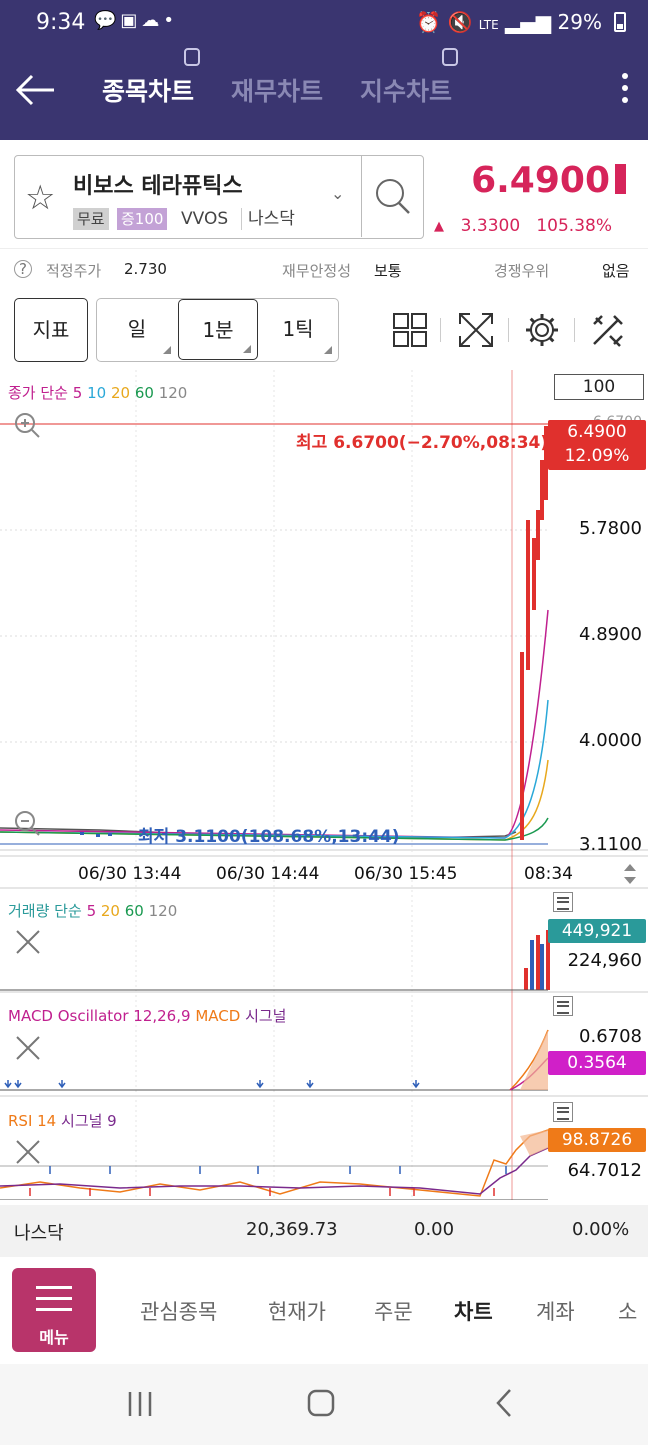 The image size is (648, 1445). Describe the element at coordinates (277, 91) in the screenshot. I see `tab-finance-chart: 재무차트` at that location.